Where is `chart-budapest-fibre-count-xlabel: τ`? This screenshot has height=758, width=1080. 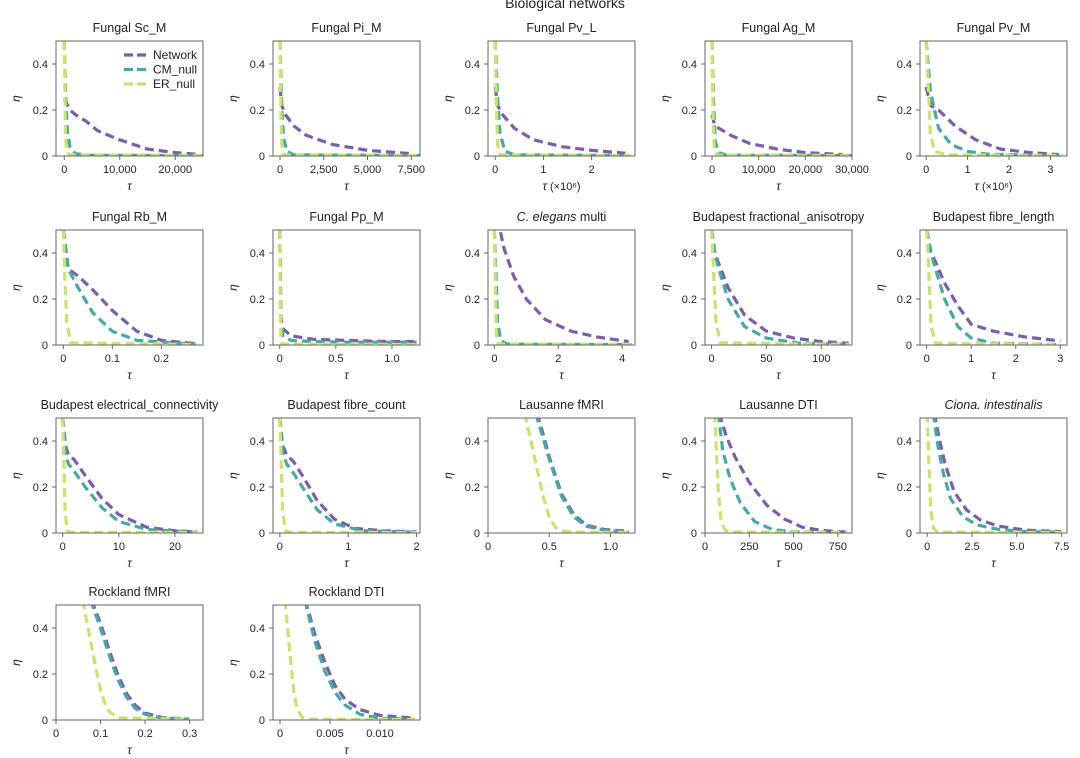 chart-budapest-fibre-count-xlabel: τ is located at coordinates (347, 563).